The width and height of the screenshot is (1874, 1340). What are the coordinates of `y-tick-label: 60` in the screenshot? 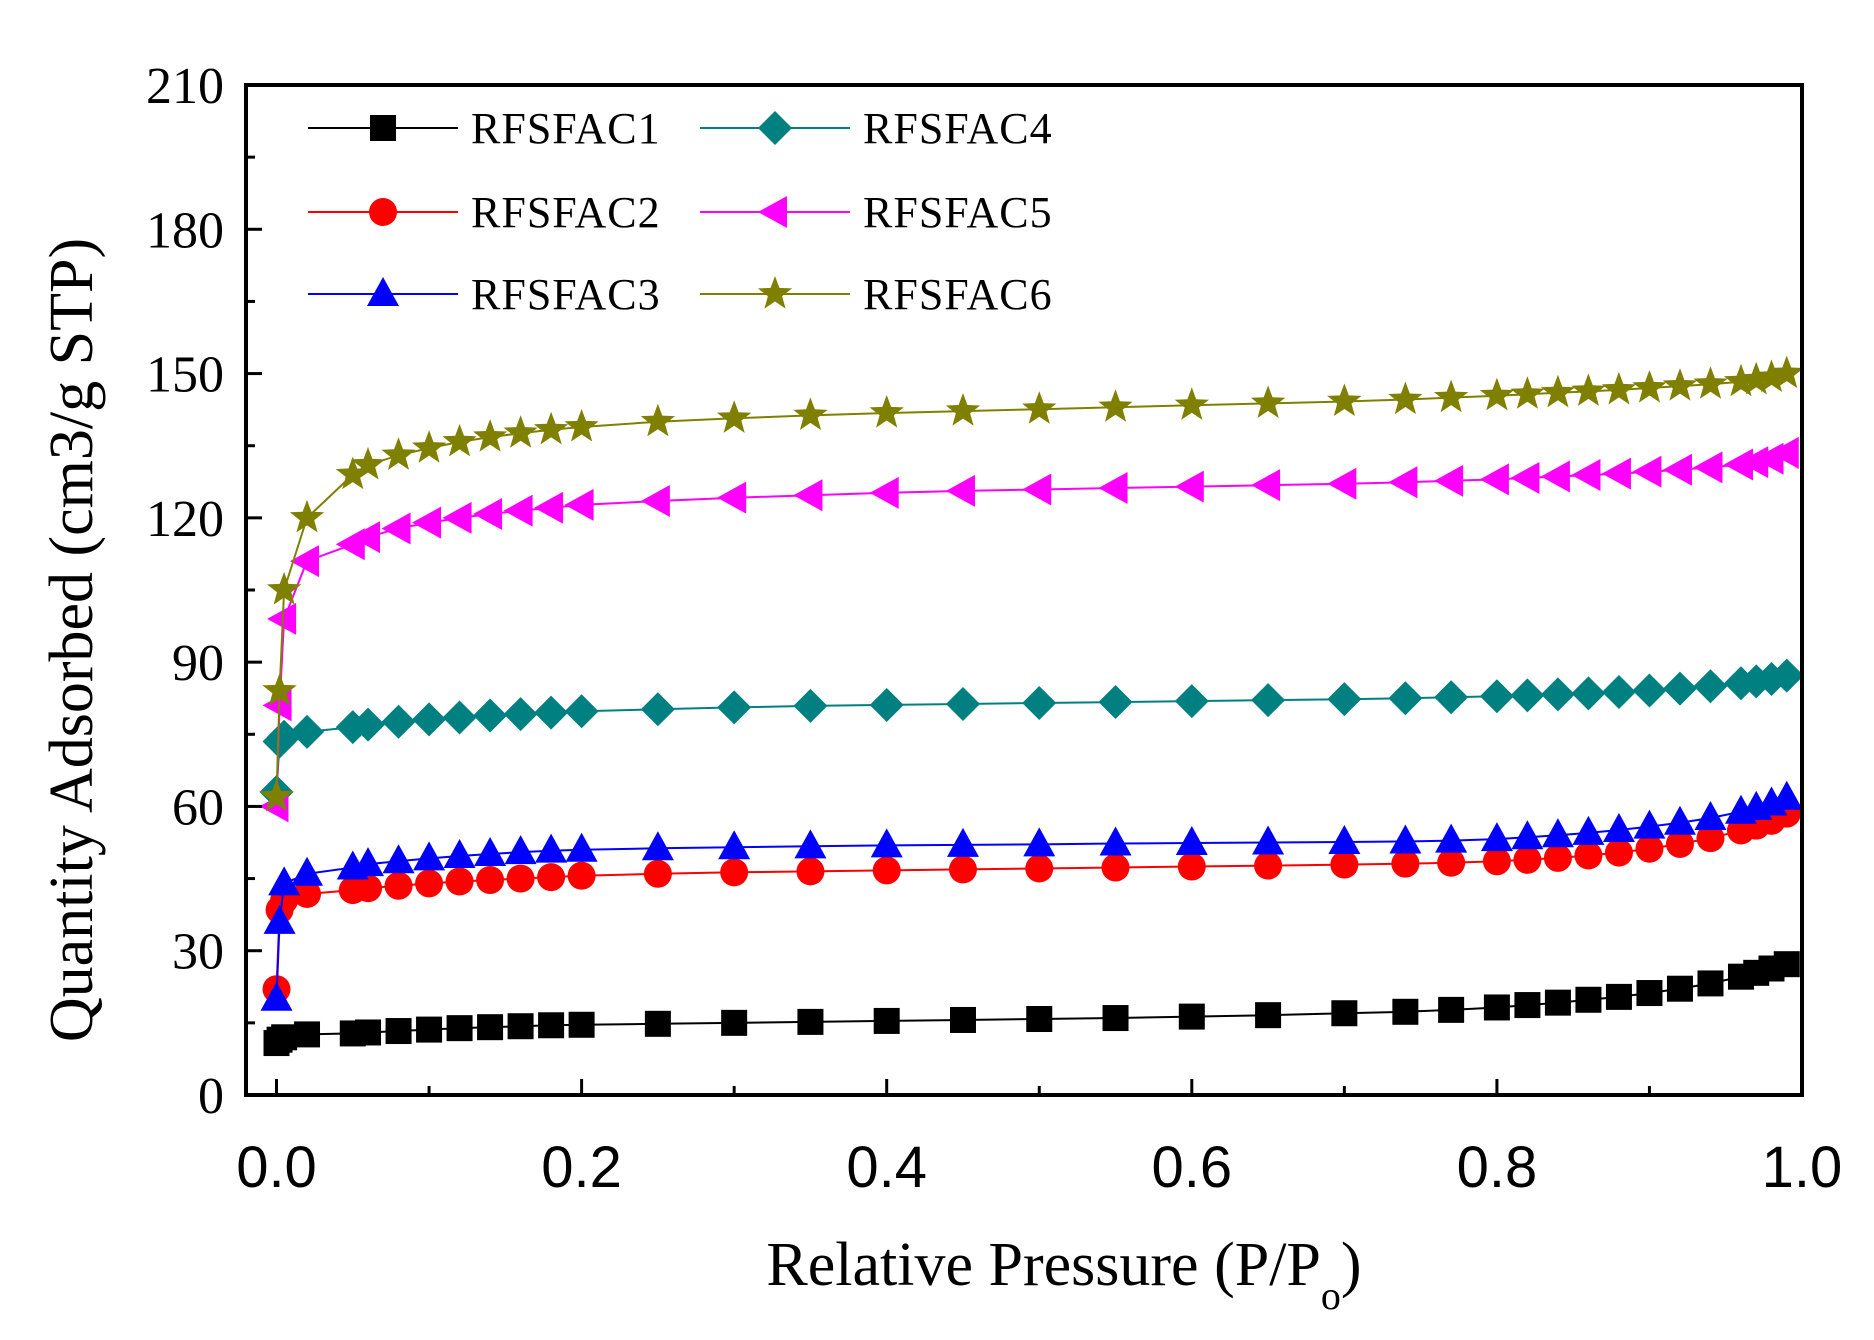 It's located at (198, 807).